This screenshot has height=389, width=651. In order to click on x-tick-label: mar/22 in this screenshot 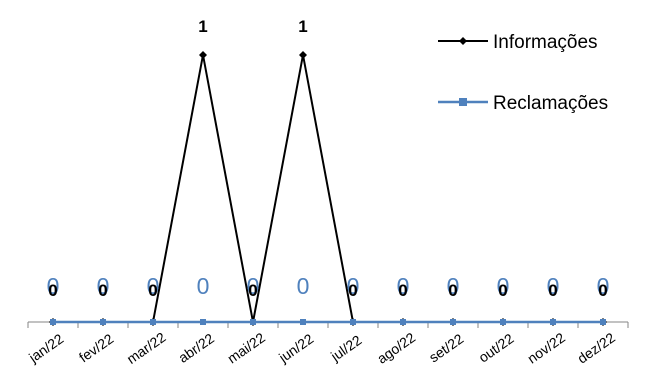, I will do `click(146, 348)`.